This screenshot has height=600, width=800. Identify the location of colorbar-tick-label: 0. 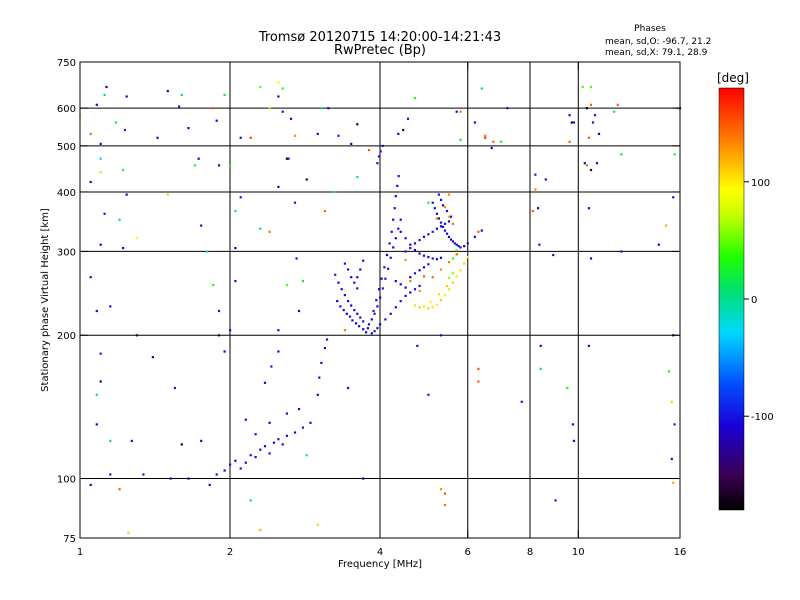
(754, 300).